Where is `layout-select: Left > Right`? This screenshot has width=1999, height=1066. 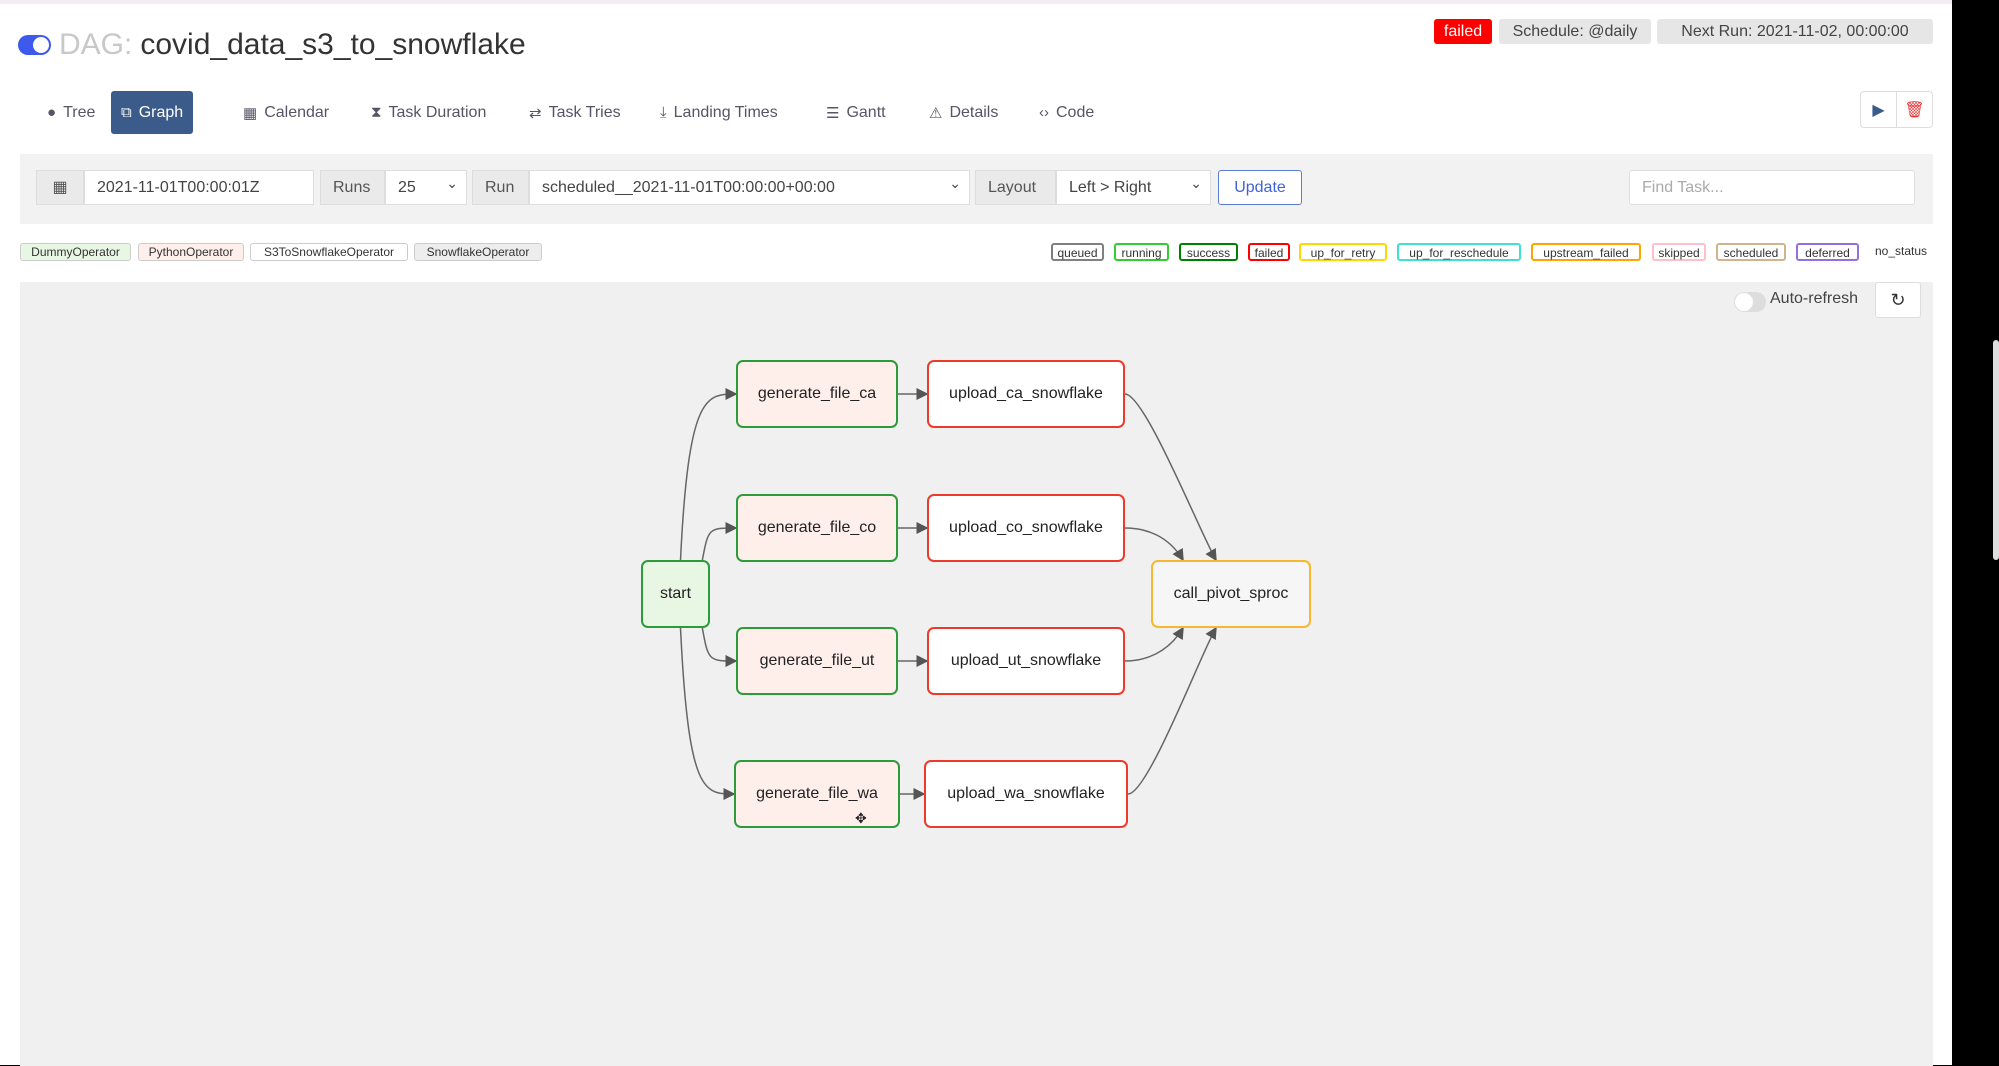 layout-select: Left > Right is located at coordinates (1133, 186).